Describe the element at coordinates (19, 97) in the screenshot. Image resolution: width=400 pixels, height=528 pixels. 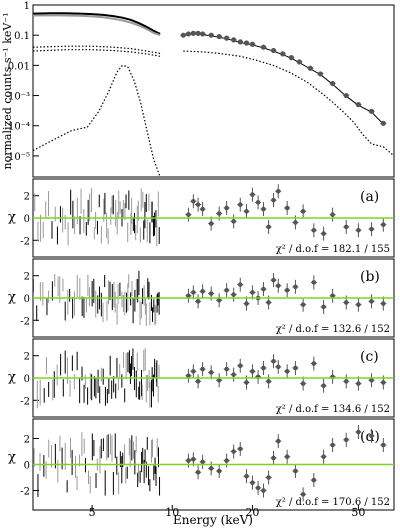
I see `spectrum-y-tick-label: 10⁻³` at that location.